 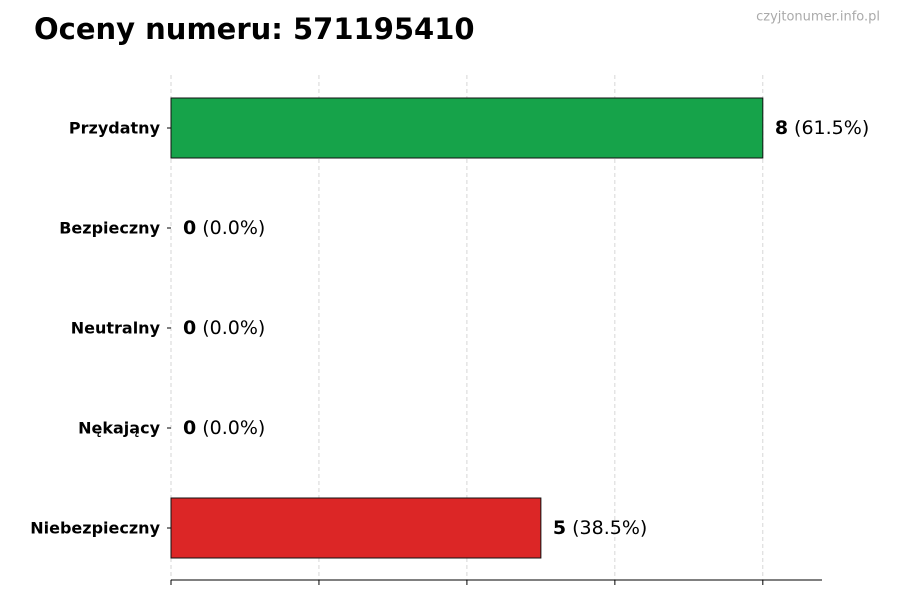 I want to click on value-label: 8 (61.5%), so click(x=822, y=128).